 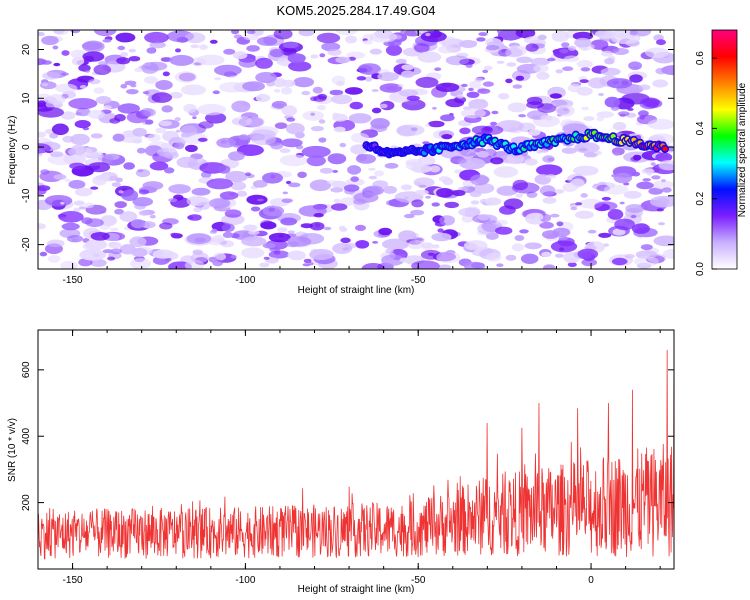 What do you see at coordinates (700, 58) in the screenshot?
I see `colorbar-tick-label: 0.6` at bounding box center [700, 58].